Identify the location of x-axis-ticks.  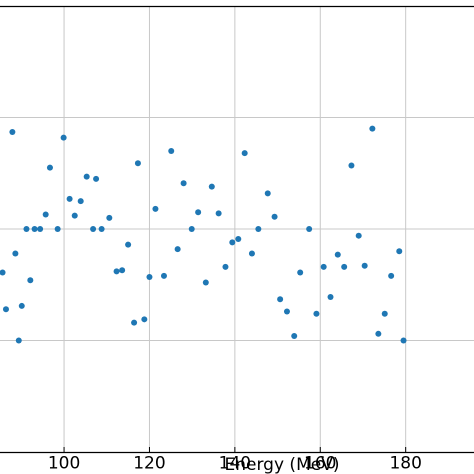
(235, 449).